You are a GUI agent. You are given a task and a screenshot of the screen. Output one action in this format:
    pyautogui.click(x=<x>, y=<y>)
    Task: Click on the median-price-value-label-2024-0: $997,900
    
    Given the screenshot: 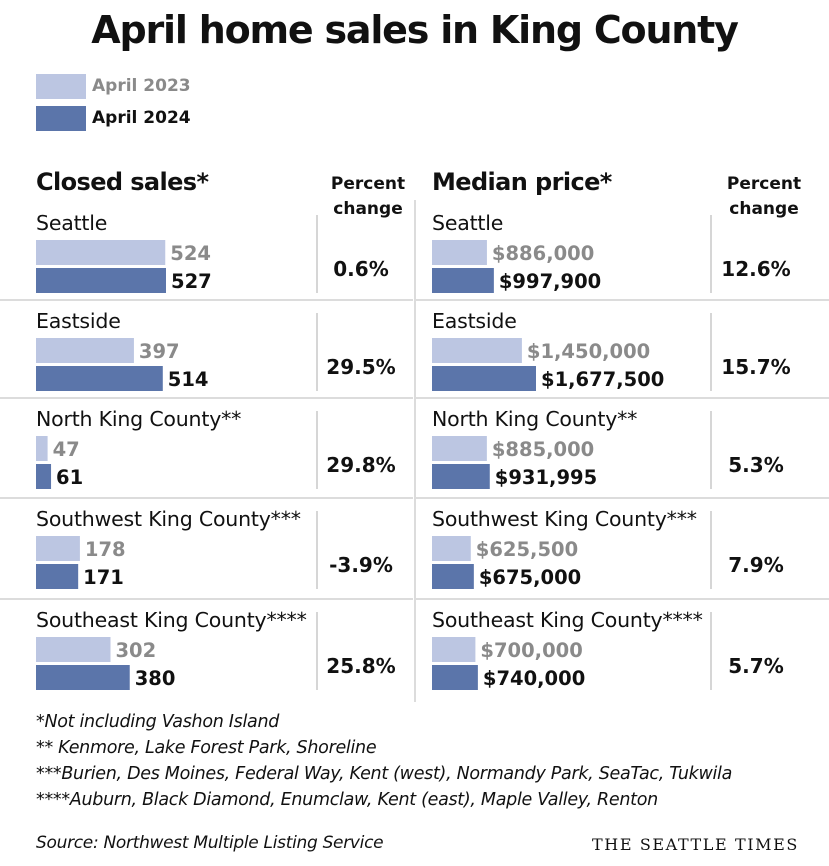 What is the action you would take?
    pyautogui.click(x=550, y=281)
    